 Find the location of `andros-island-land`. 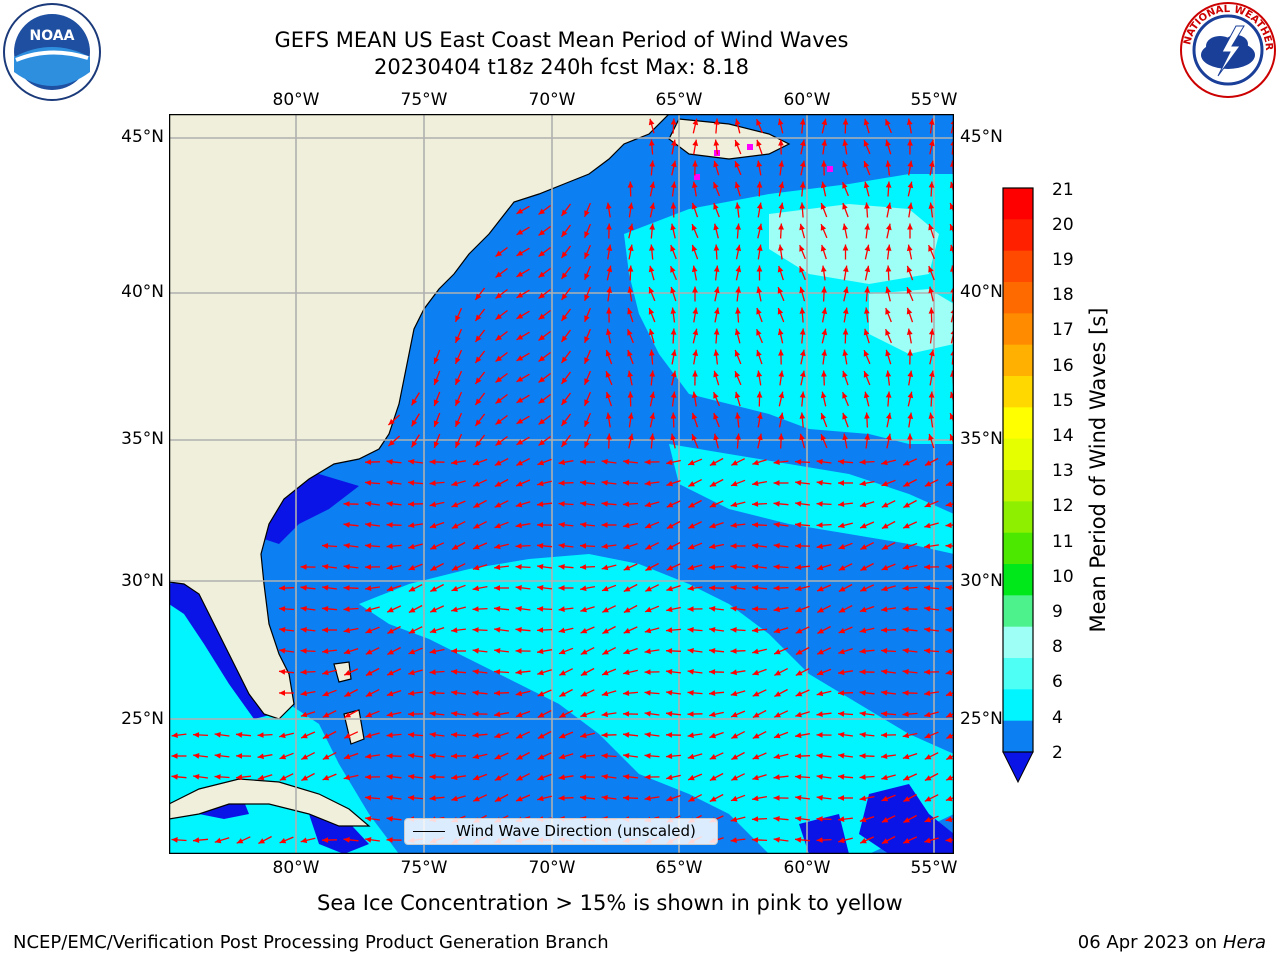

andros-island-land is located at coordinates (342, 672).